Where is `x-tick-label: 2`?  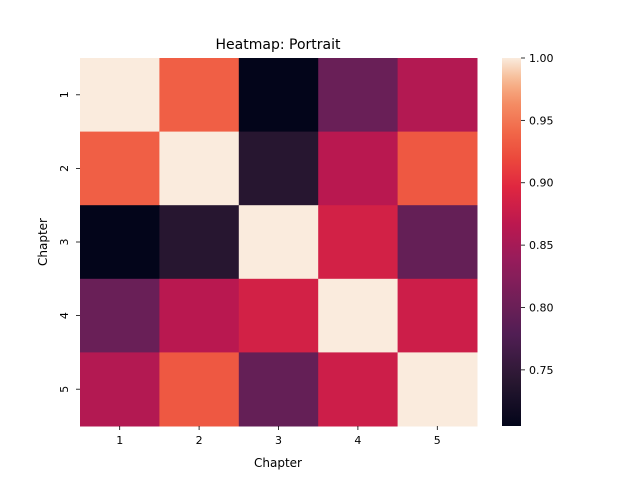 x-tick-label: 2 is located at coordinates (199, 440).